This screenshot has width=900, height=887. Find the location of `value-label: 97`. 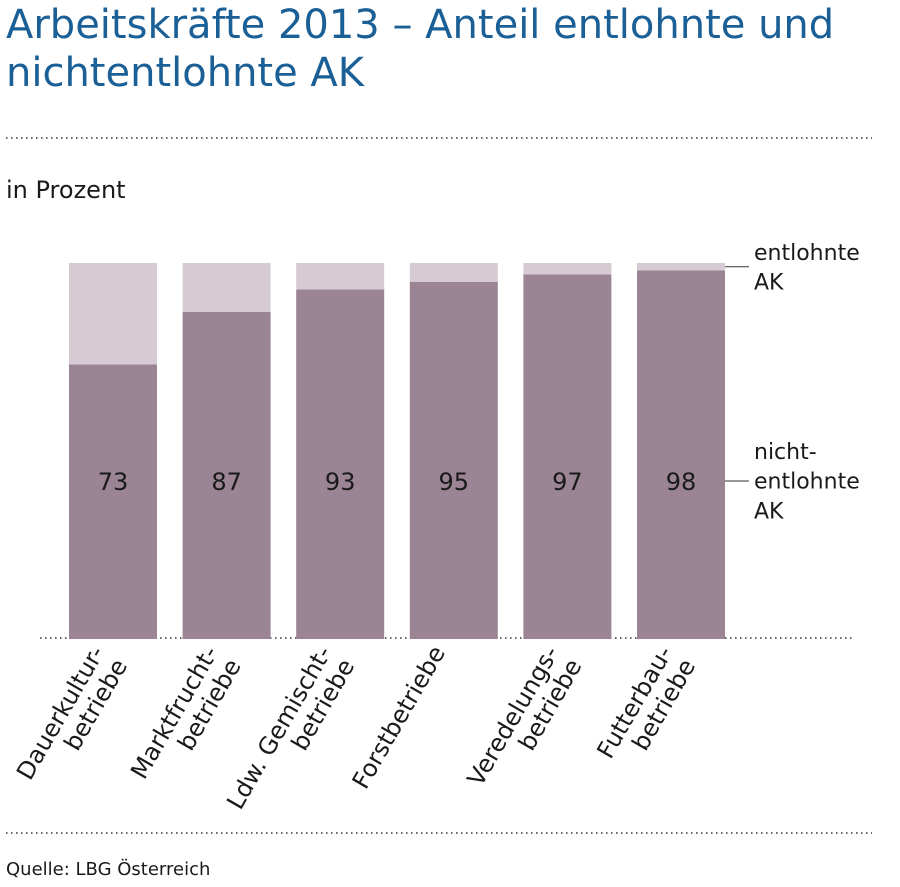

value-label: 97 is located at coordinates (567, 482).